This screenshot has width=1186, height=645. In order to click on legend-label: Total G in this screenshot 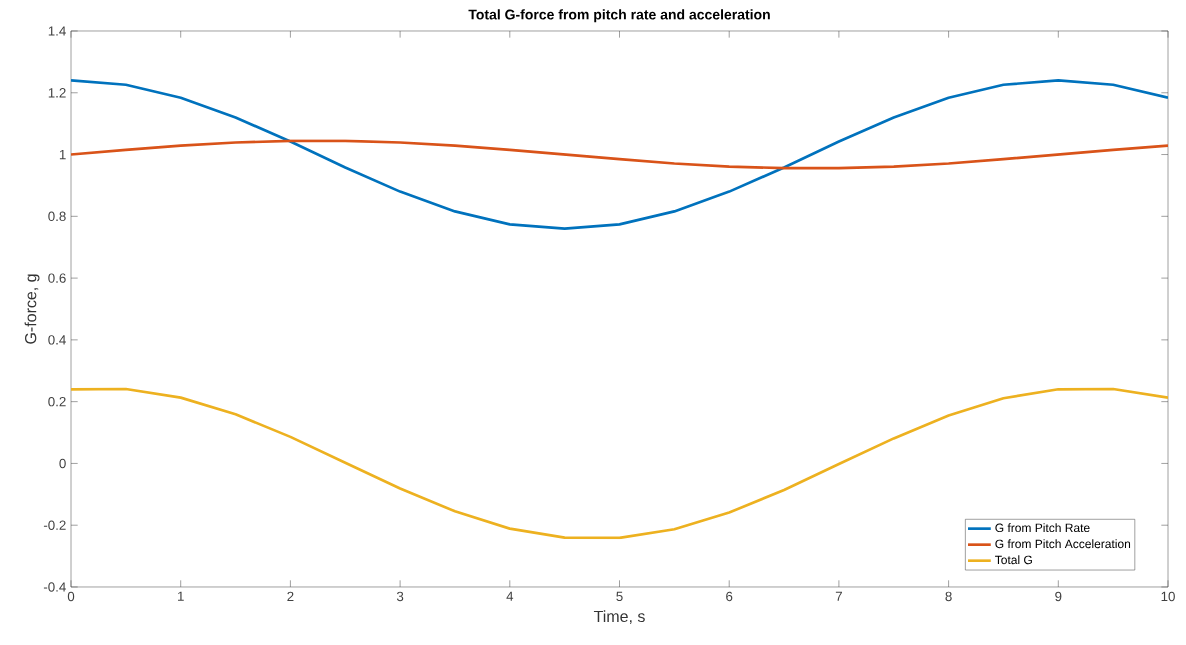, I will do `click(1013, 560)`.